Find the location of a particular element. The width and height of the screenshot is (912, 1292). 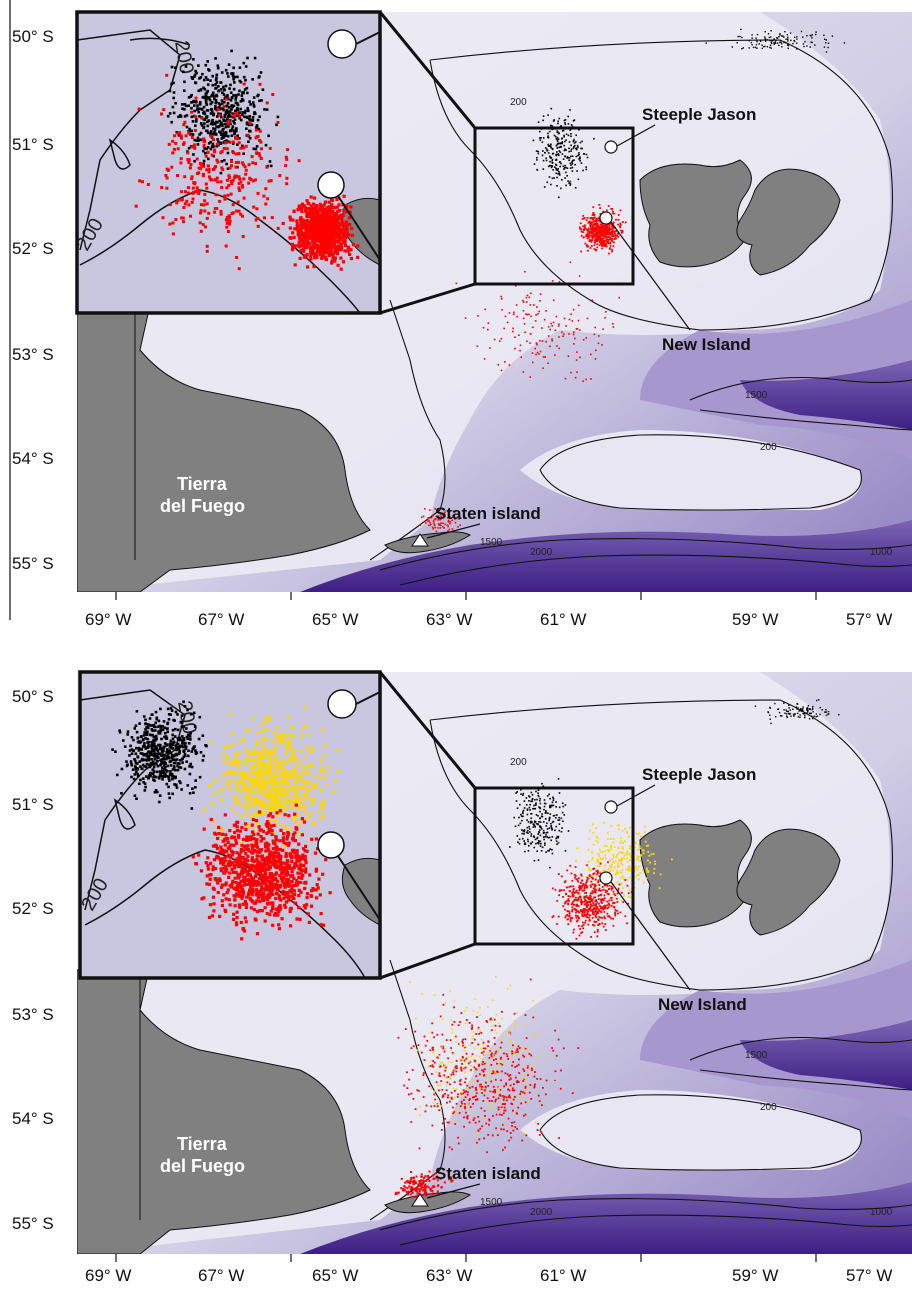

lon-label-67: 67° W is located at coordinates (221, 619).